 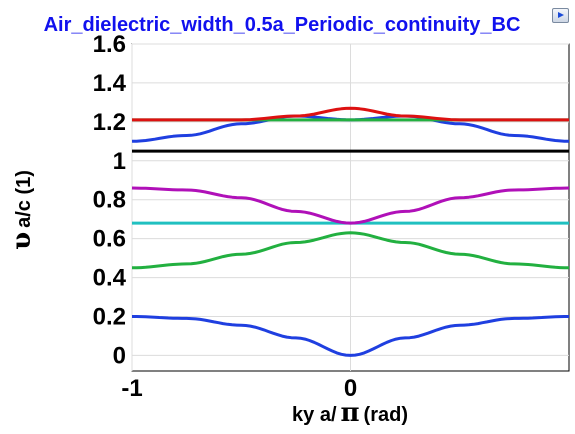 I want to click on y-axis-label: υ a/c (1), so click(x=22, y=210).